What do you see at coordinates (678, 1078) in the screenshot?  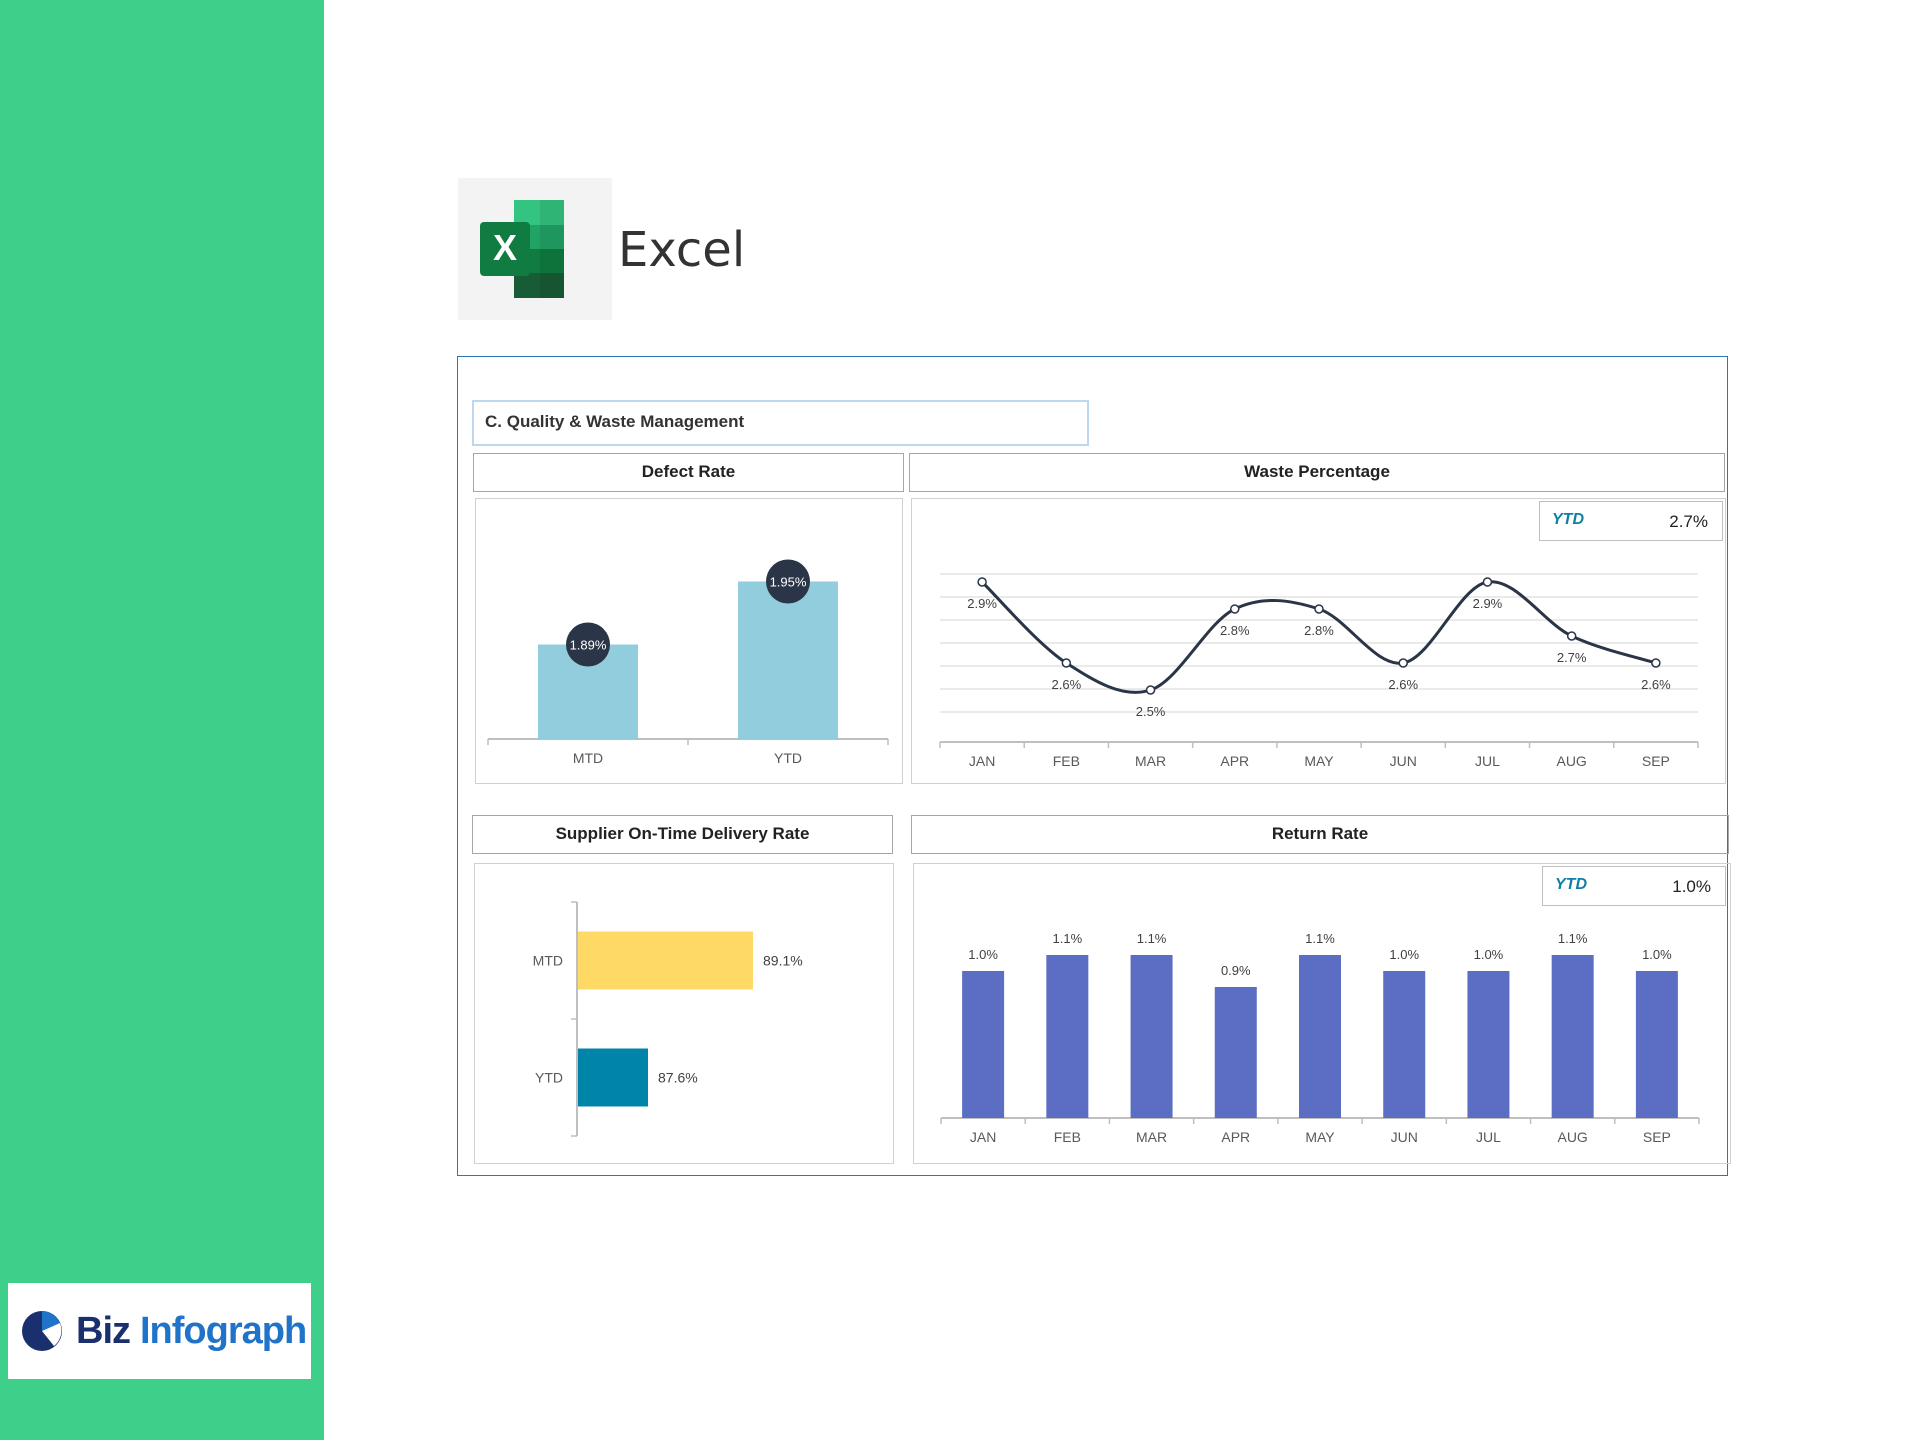 I see `supplier-data-label: 87.6%` at bounding box center [678, 1078].